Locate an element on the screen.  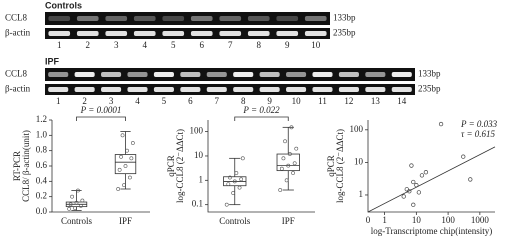
box is located at coordinates (125, 164).